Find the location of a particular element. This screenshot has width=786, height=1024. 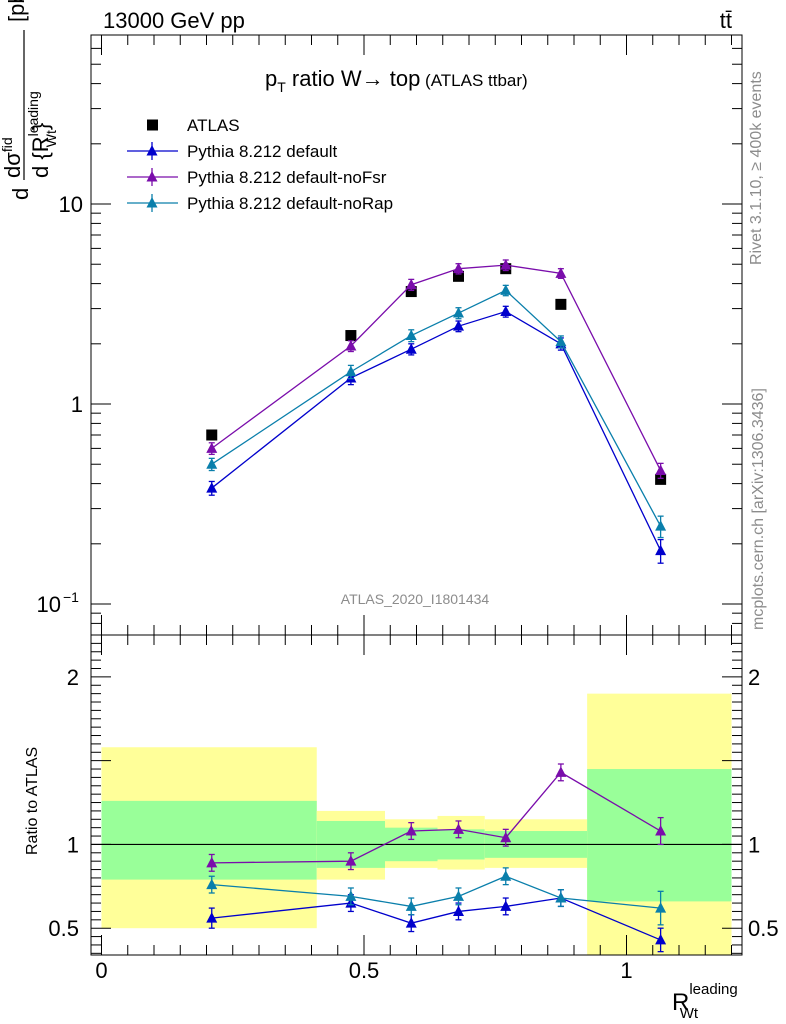

ratio-y-tick-label-left: 0.5 is located at coordinates (63, 928).